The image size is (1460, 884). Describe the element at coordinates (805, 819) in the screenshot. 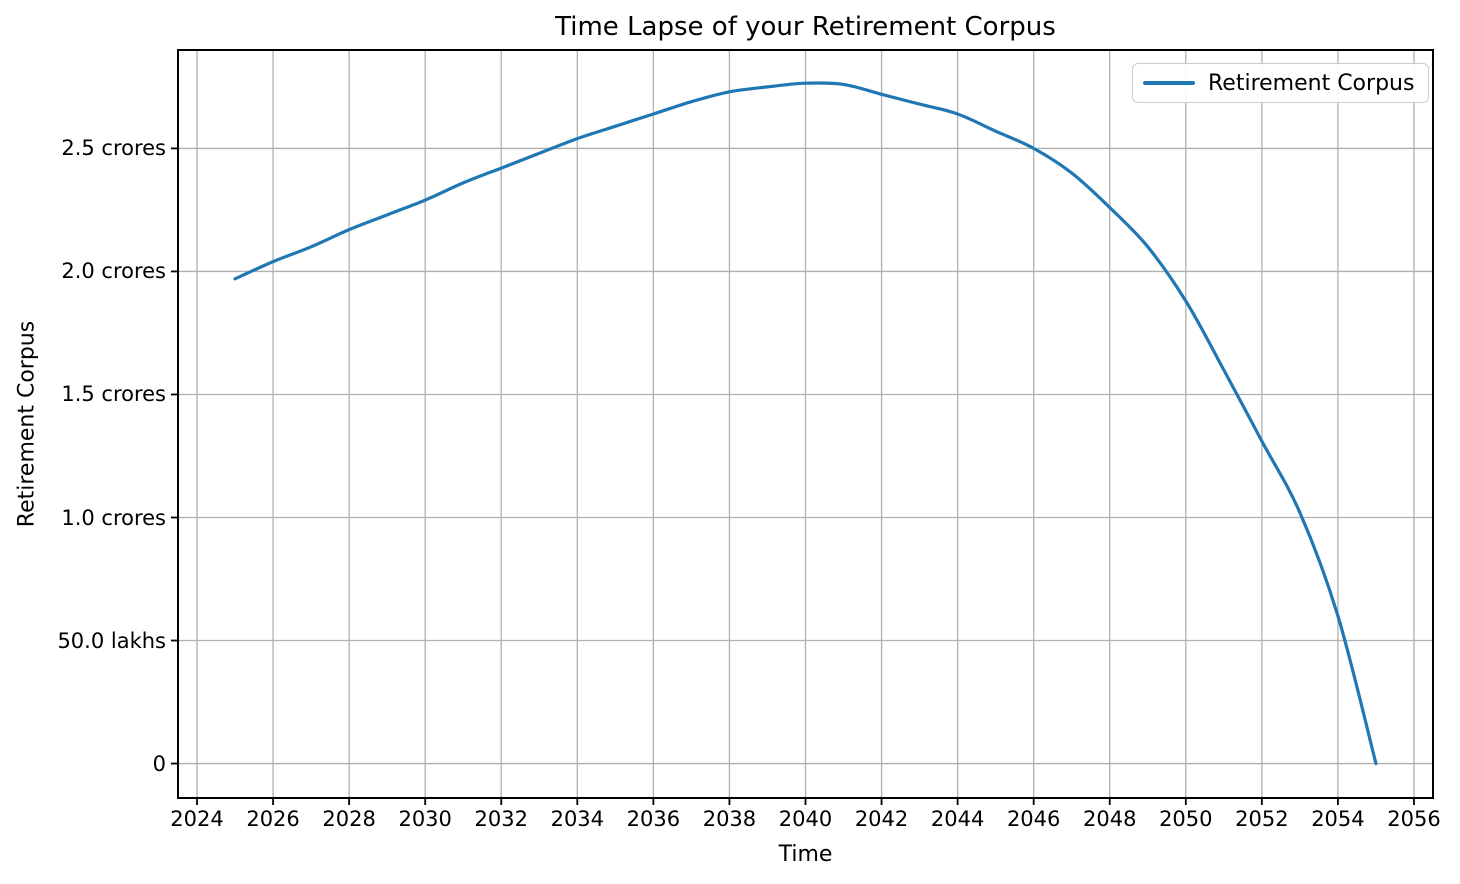

I see `x-tick-label: 2040` at that location.